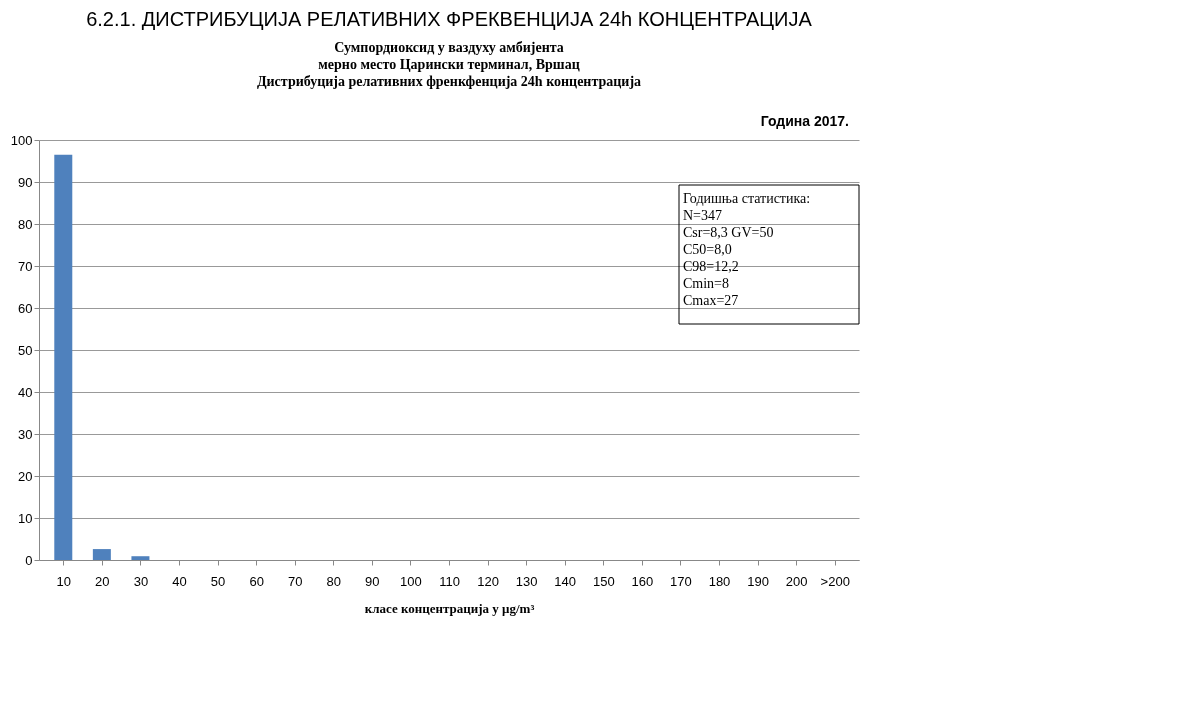 This screenshot has width=1180, height=727. What do you see at coordinates (526, 581) in the screenshot?
I see `x-tick-label: 130` at bounding box center [526, 581].